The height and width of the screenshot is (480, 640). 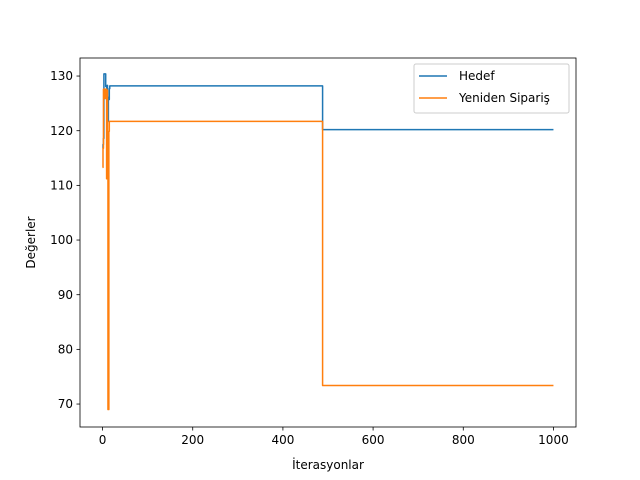 I want to click on x-tick-label: 1000, so click(x=553, y=440).